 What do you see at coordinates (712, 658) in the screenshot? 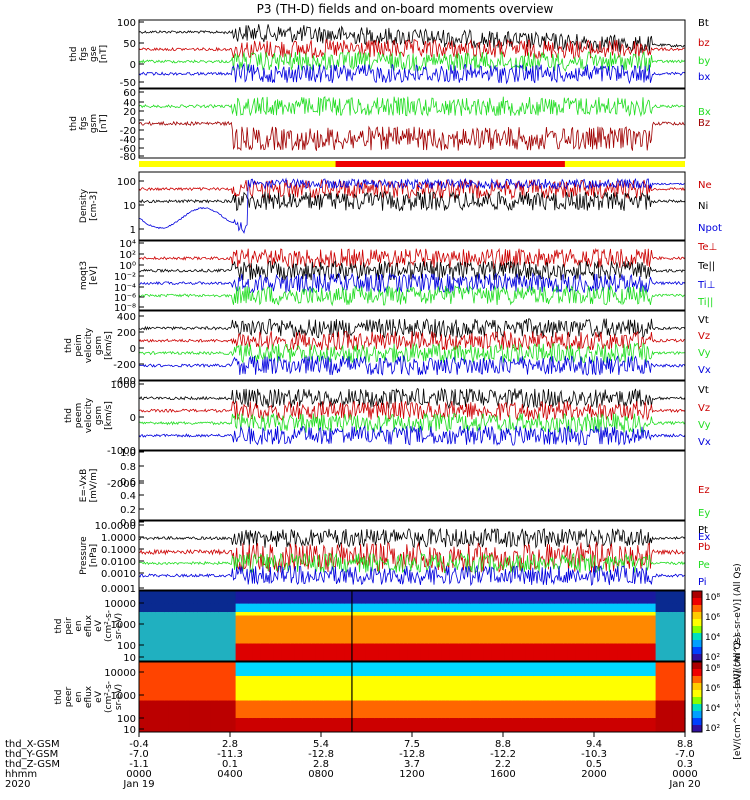
I see `colorbar-tick-label: 10²` at bounding box center [712, 658].